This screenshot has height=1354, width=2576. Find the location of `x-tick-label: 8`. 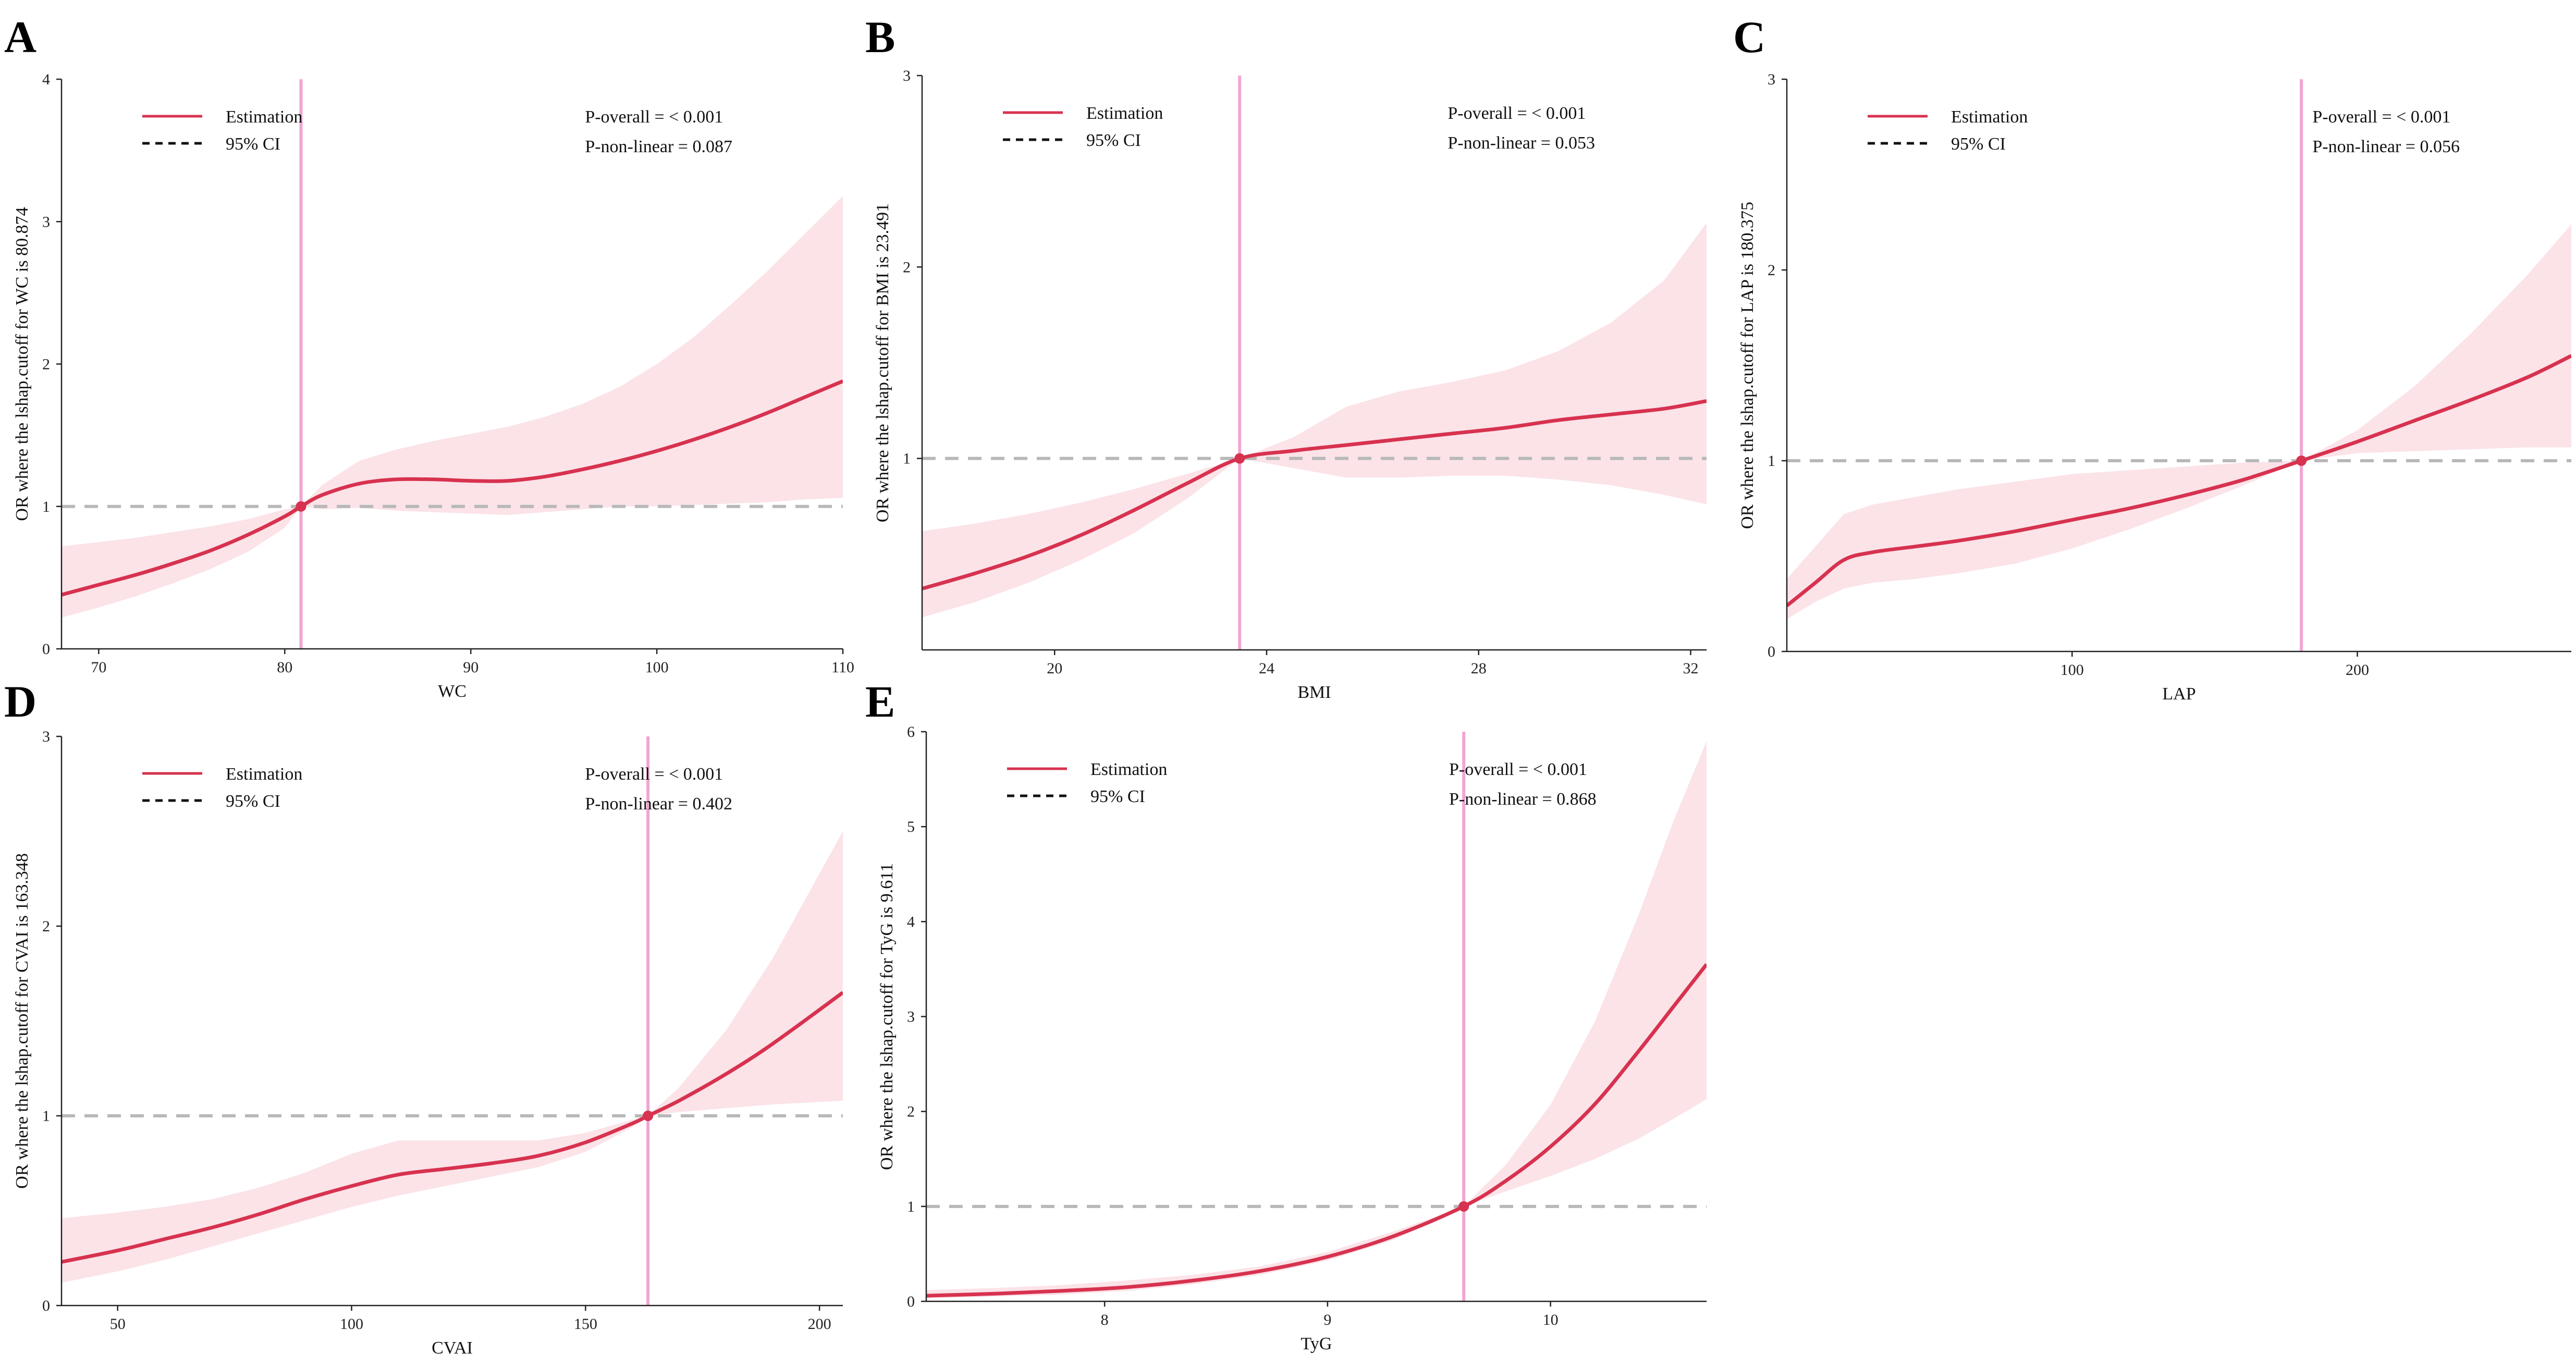

x-tick-label: 8 is located at coordinates (1105, 1319).